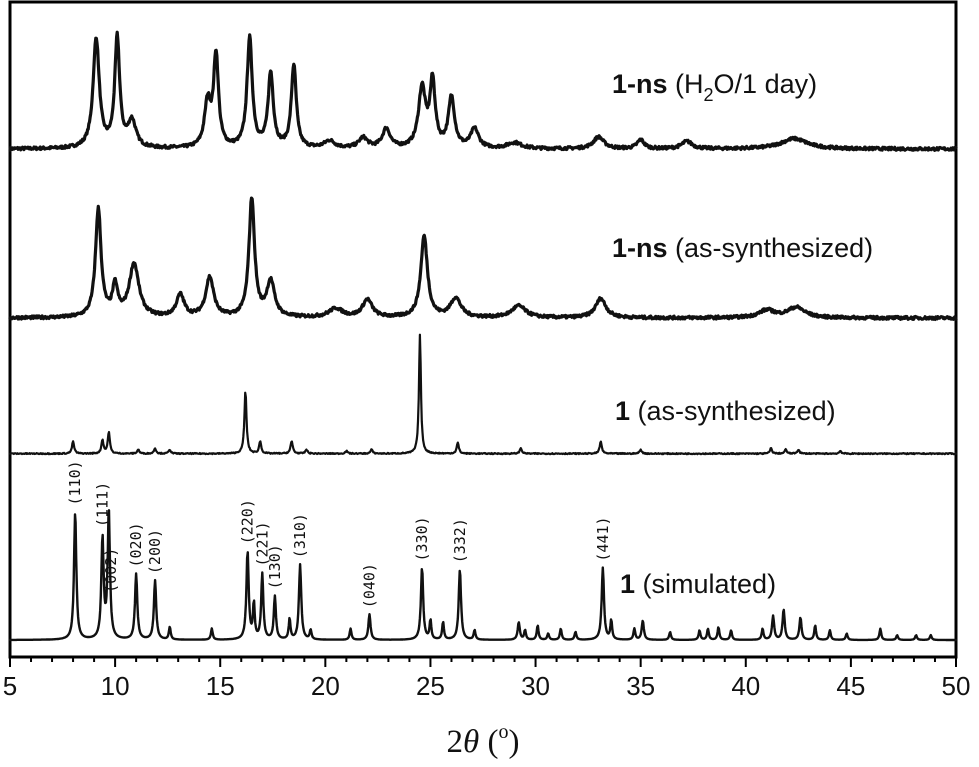 The width and height of the screenshot is (979, 767). Describe the element at coordinates (488, 742) in the screenshot. I see `xlabel-unit: (` at that location.